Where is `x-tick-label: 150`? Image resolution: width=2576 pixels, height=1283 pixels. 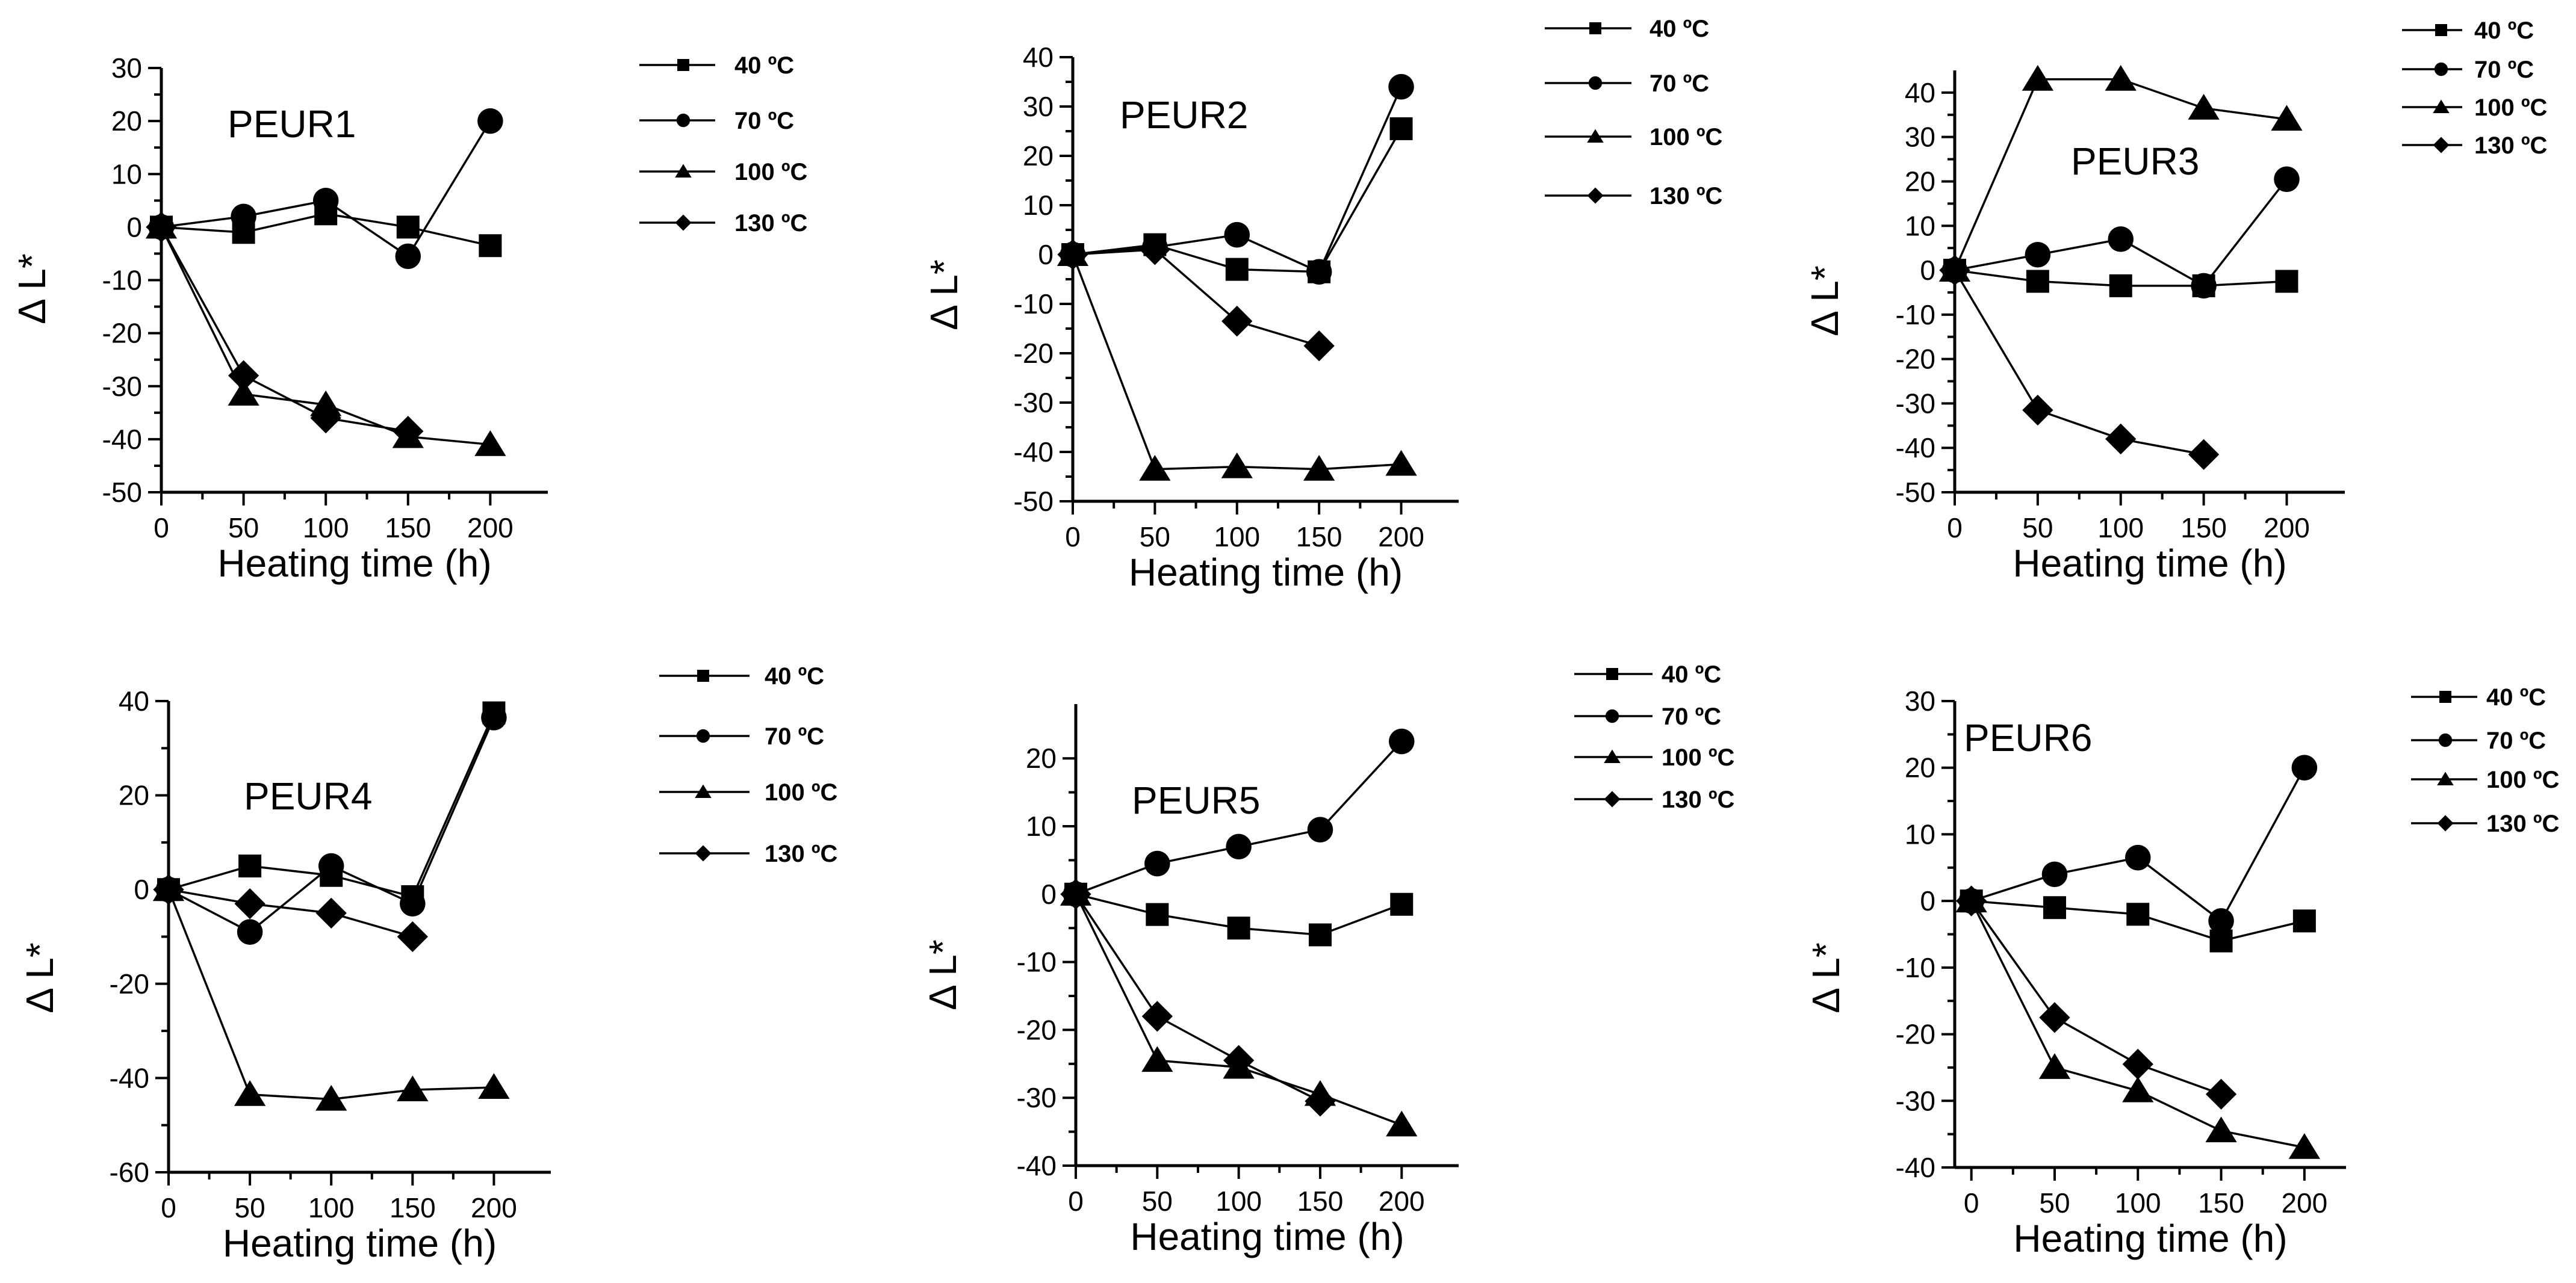
x-tick-label: 150 is located at coordinates (2203, 527).